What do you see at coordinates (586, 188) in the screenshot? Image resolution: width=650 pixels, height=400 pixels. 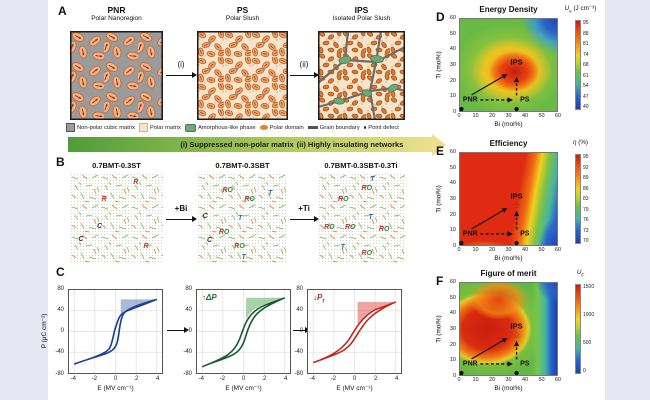 I see `colorbar-tick: 86` at bounding box center [586, 188].